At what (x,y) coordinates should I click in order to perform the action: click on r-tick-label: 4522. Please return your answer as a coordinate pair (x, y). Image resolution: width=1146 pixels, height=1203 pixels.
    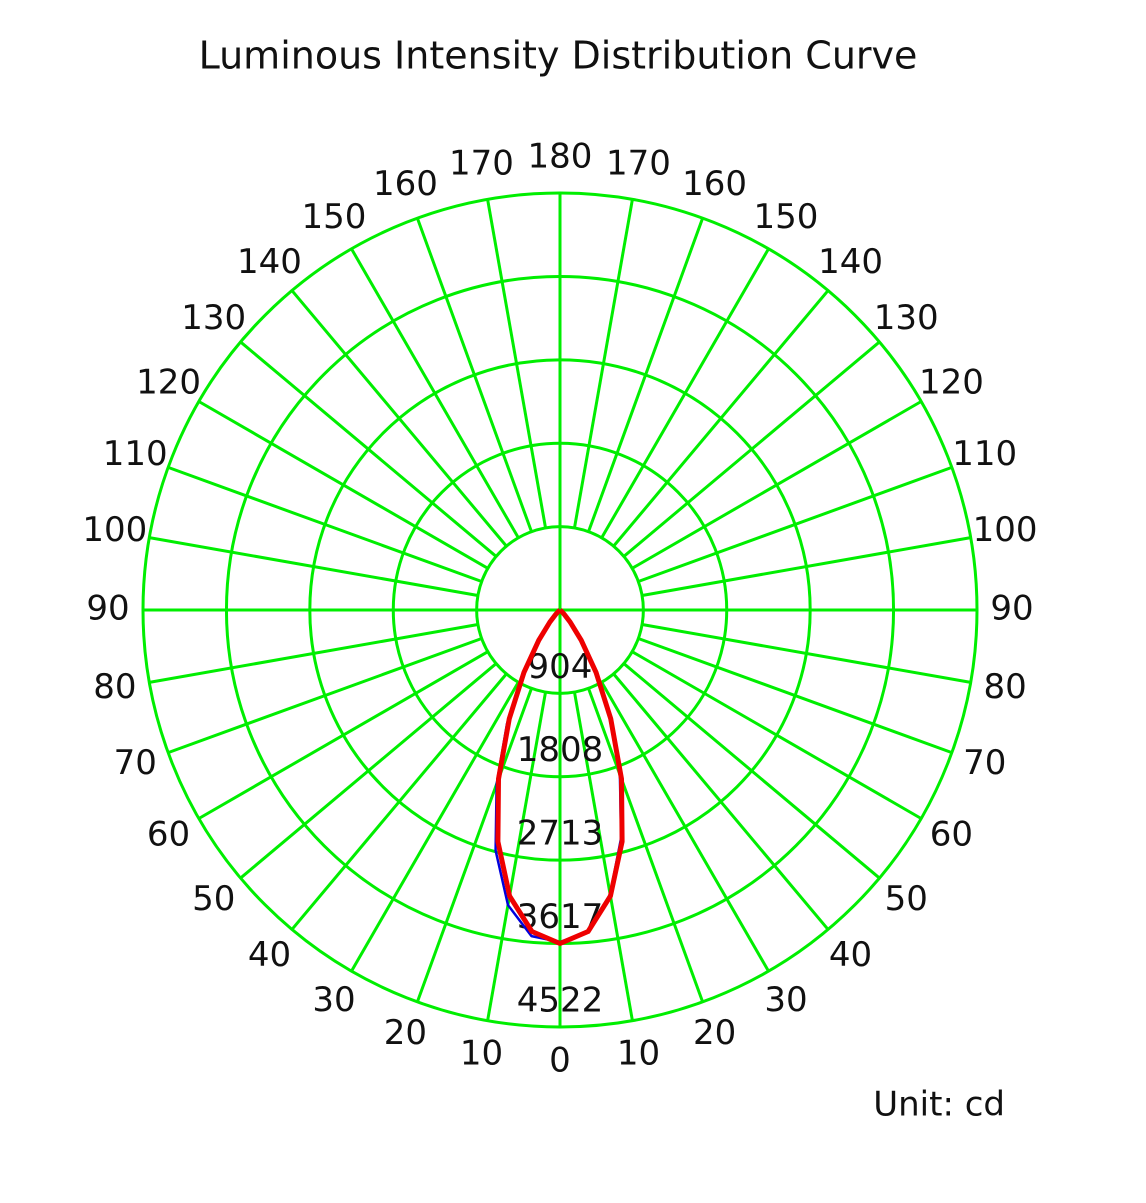
    Looking at the image, I should click on (560, 1001).